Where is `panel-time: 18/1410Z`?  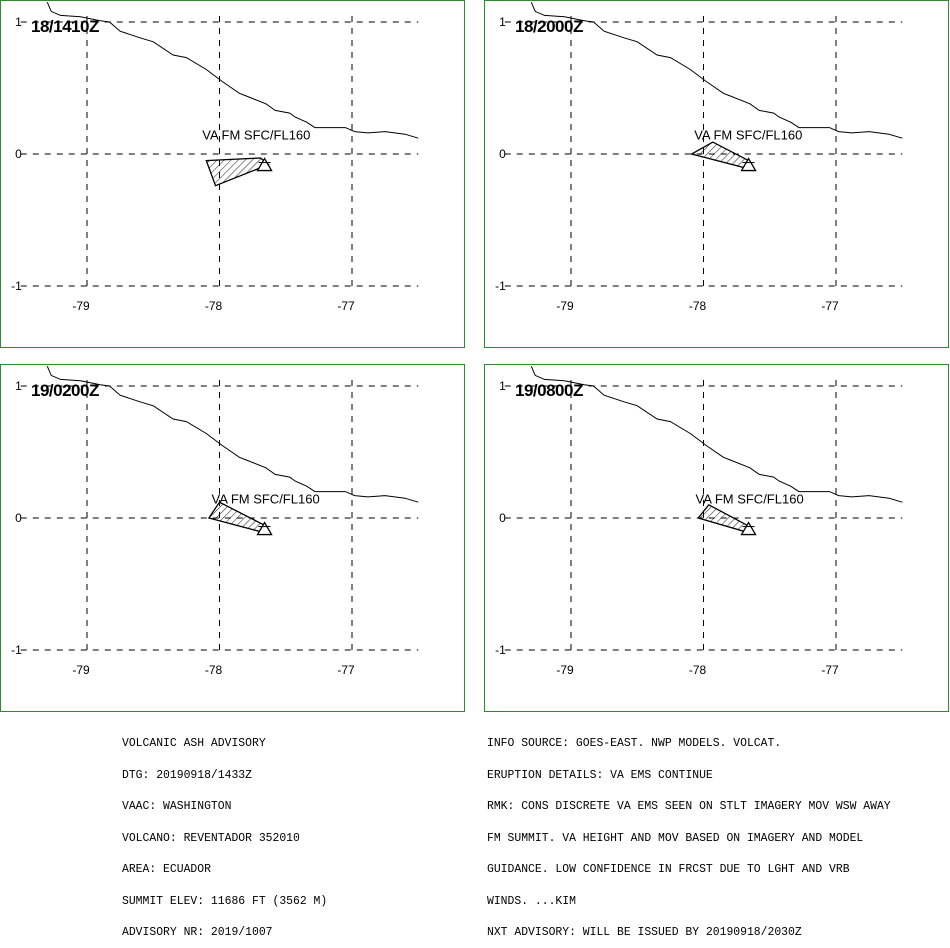
panel-time: 18/1410Z is located at coordinates (65, 26).